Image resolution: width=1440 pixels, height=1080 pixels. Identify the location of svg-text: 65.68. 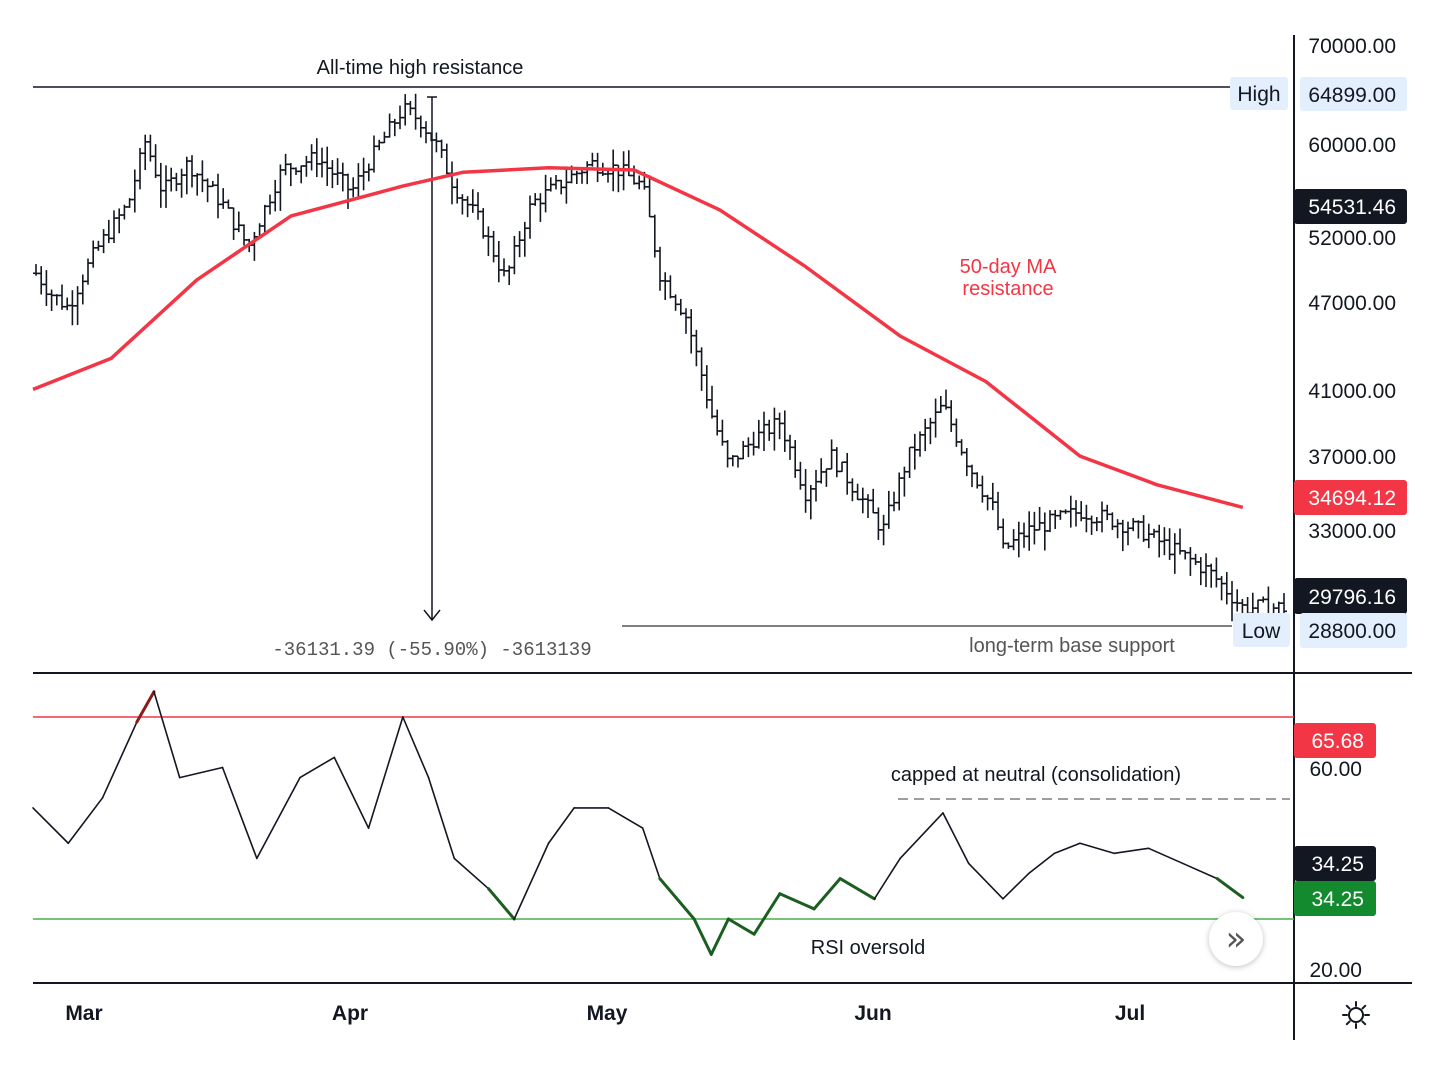
(1337, 741).